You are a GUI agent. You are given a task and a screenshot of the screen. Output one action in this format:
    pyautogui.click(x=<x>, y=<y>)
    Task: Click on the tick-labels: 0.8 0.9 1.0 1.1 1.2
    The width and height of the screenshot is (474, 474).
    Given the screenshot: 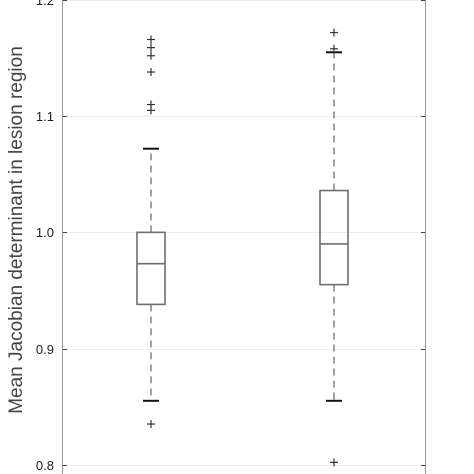 What is the action you would take?
    pyautogui.click(x=45, y=236)
    